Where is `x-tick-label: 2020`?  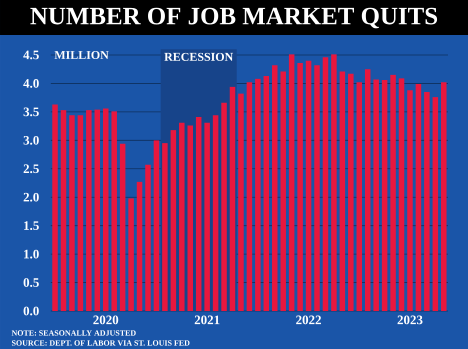
x-tick-label: 2020 is located at coordinates (105, 320).